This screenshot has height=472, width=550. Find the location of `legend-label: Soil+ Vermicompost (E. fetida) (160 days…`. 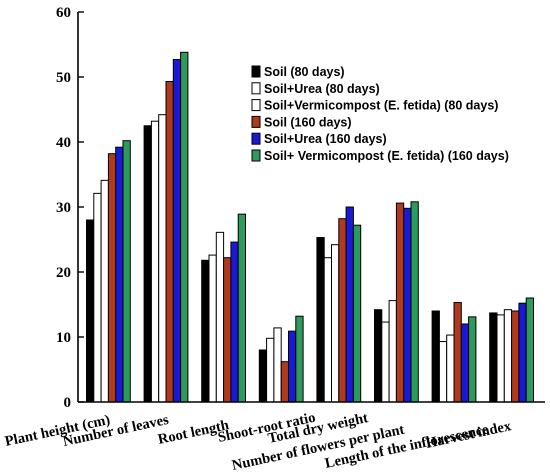

legend-label: Soil+ Vermicompost (E. fetida) (160 days… is located at coordinates (386, 156).